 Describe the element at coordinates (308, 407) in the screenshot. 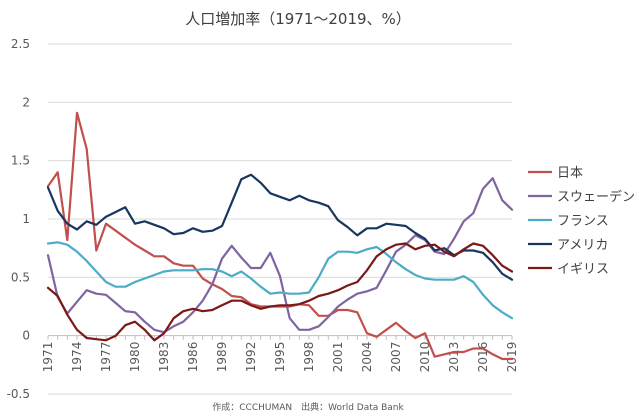

I see `source-note: 作成：CCCHUMAN 出典：World Data Bank` at that location.